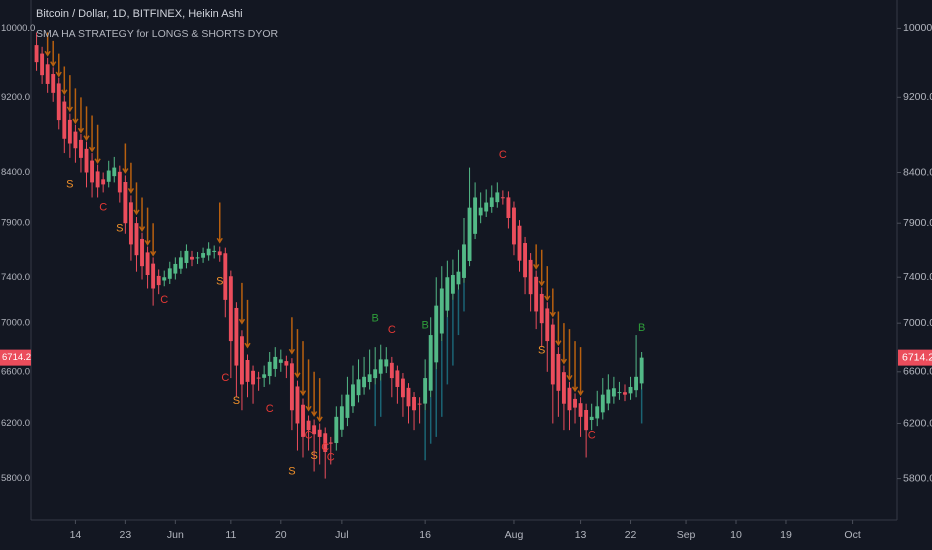 The image size is (932, 550). What do you see at coordinates (917, 357) in the screenshot?
I see `last-price-label: 6714.2` at bounding box center [917, 357].